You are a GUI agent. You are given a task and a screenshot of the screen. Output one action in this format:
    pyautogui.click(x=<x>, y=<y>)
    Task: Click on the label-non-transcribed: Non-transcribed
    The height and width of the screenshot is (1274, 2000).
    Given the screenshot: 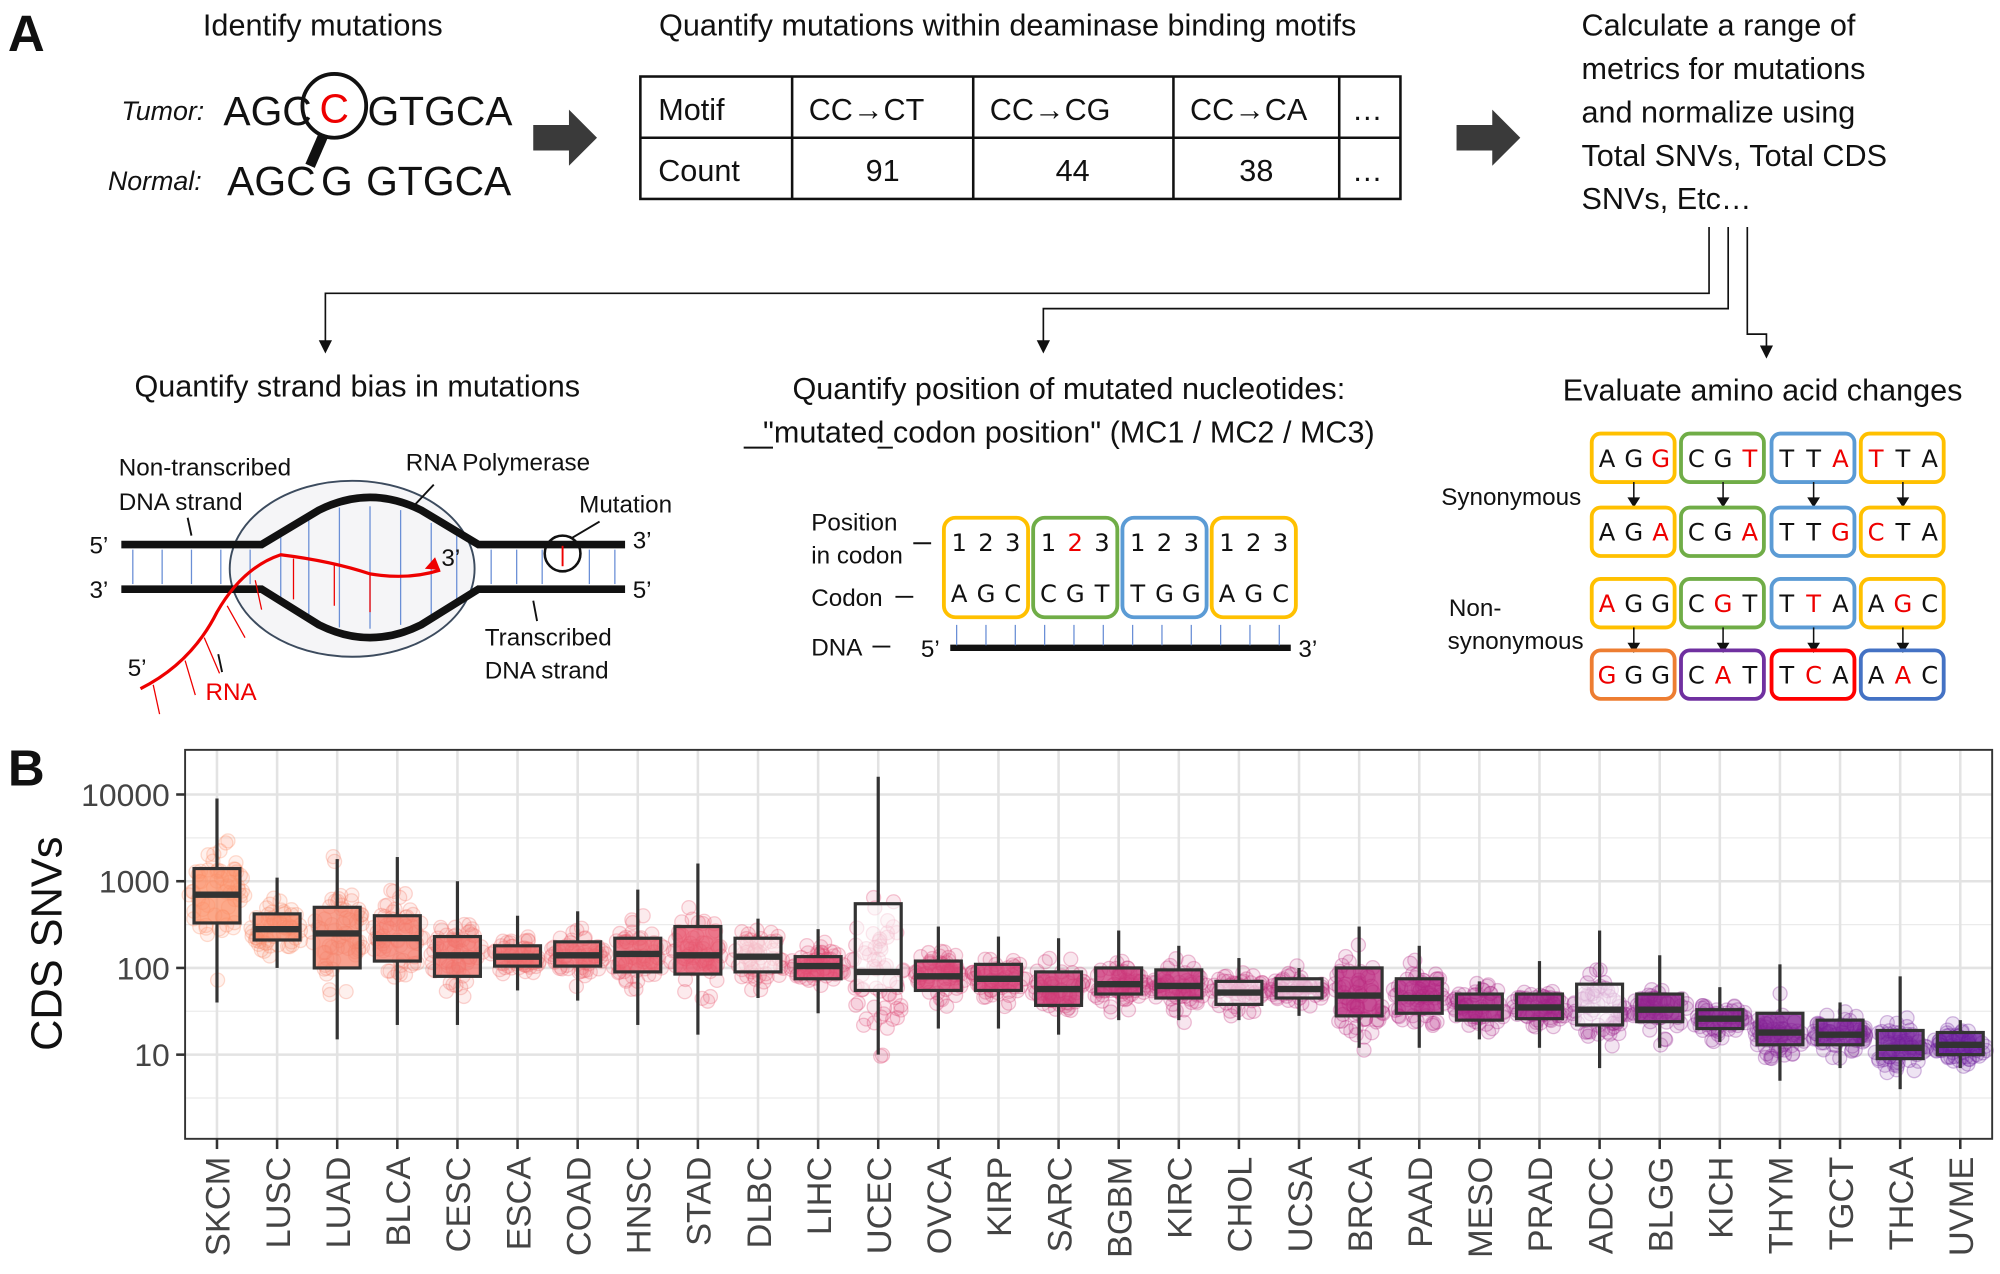 What is the action you would take?
    pyautogui.click(x=205, y=468)
    